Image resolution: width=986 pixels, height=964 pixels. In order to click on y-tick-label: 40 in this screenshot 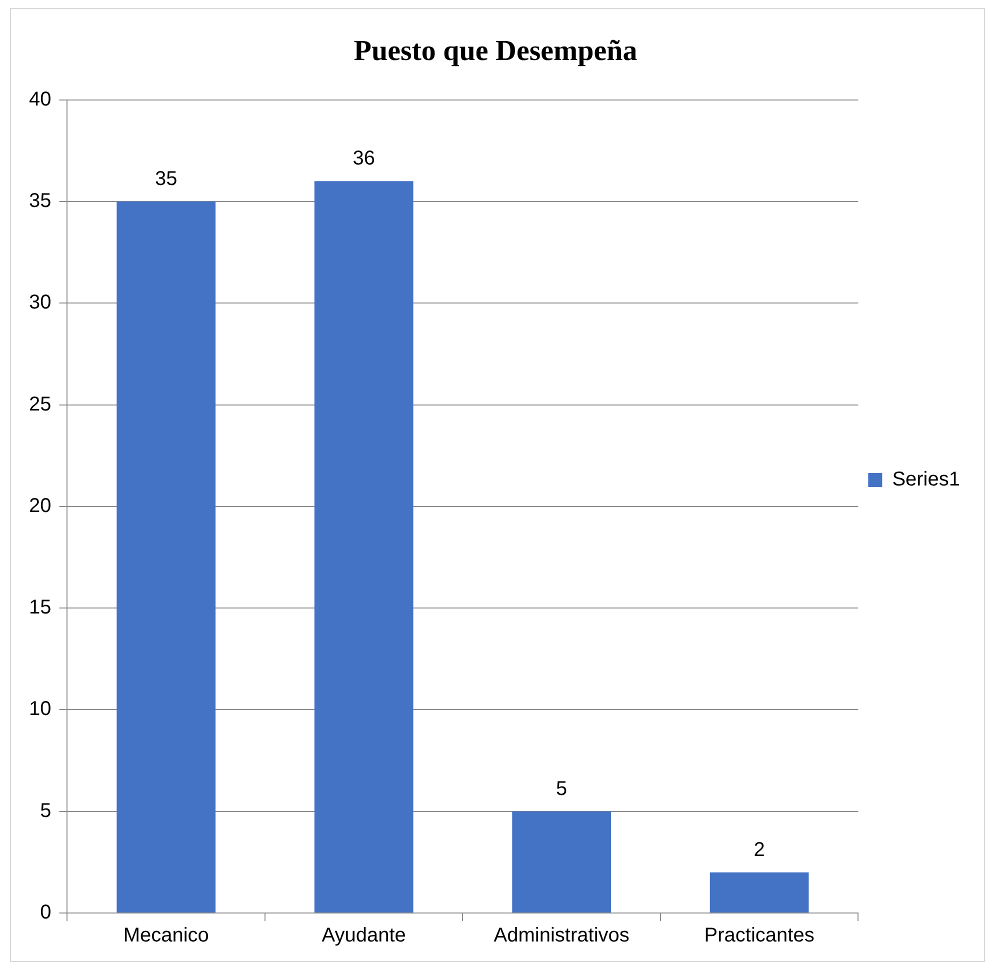, I will do `click(40, 99)`.